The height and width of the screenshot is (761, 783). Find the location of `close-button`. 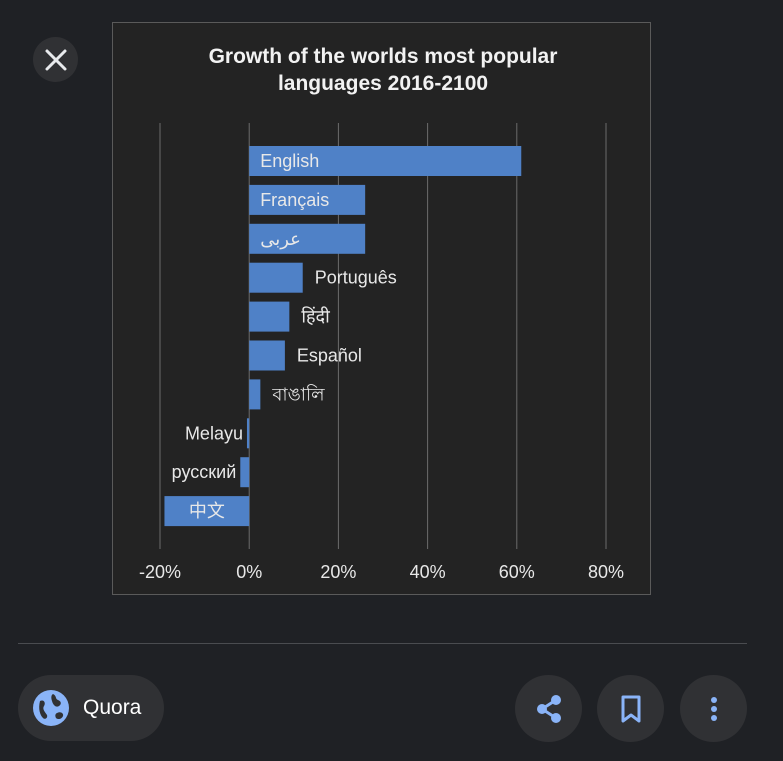

close-button is located at coordinates (55, 59).